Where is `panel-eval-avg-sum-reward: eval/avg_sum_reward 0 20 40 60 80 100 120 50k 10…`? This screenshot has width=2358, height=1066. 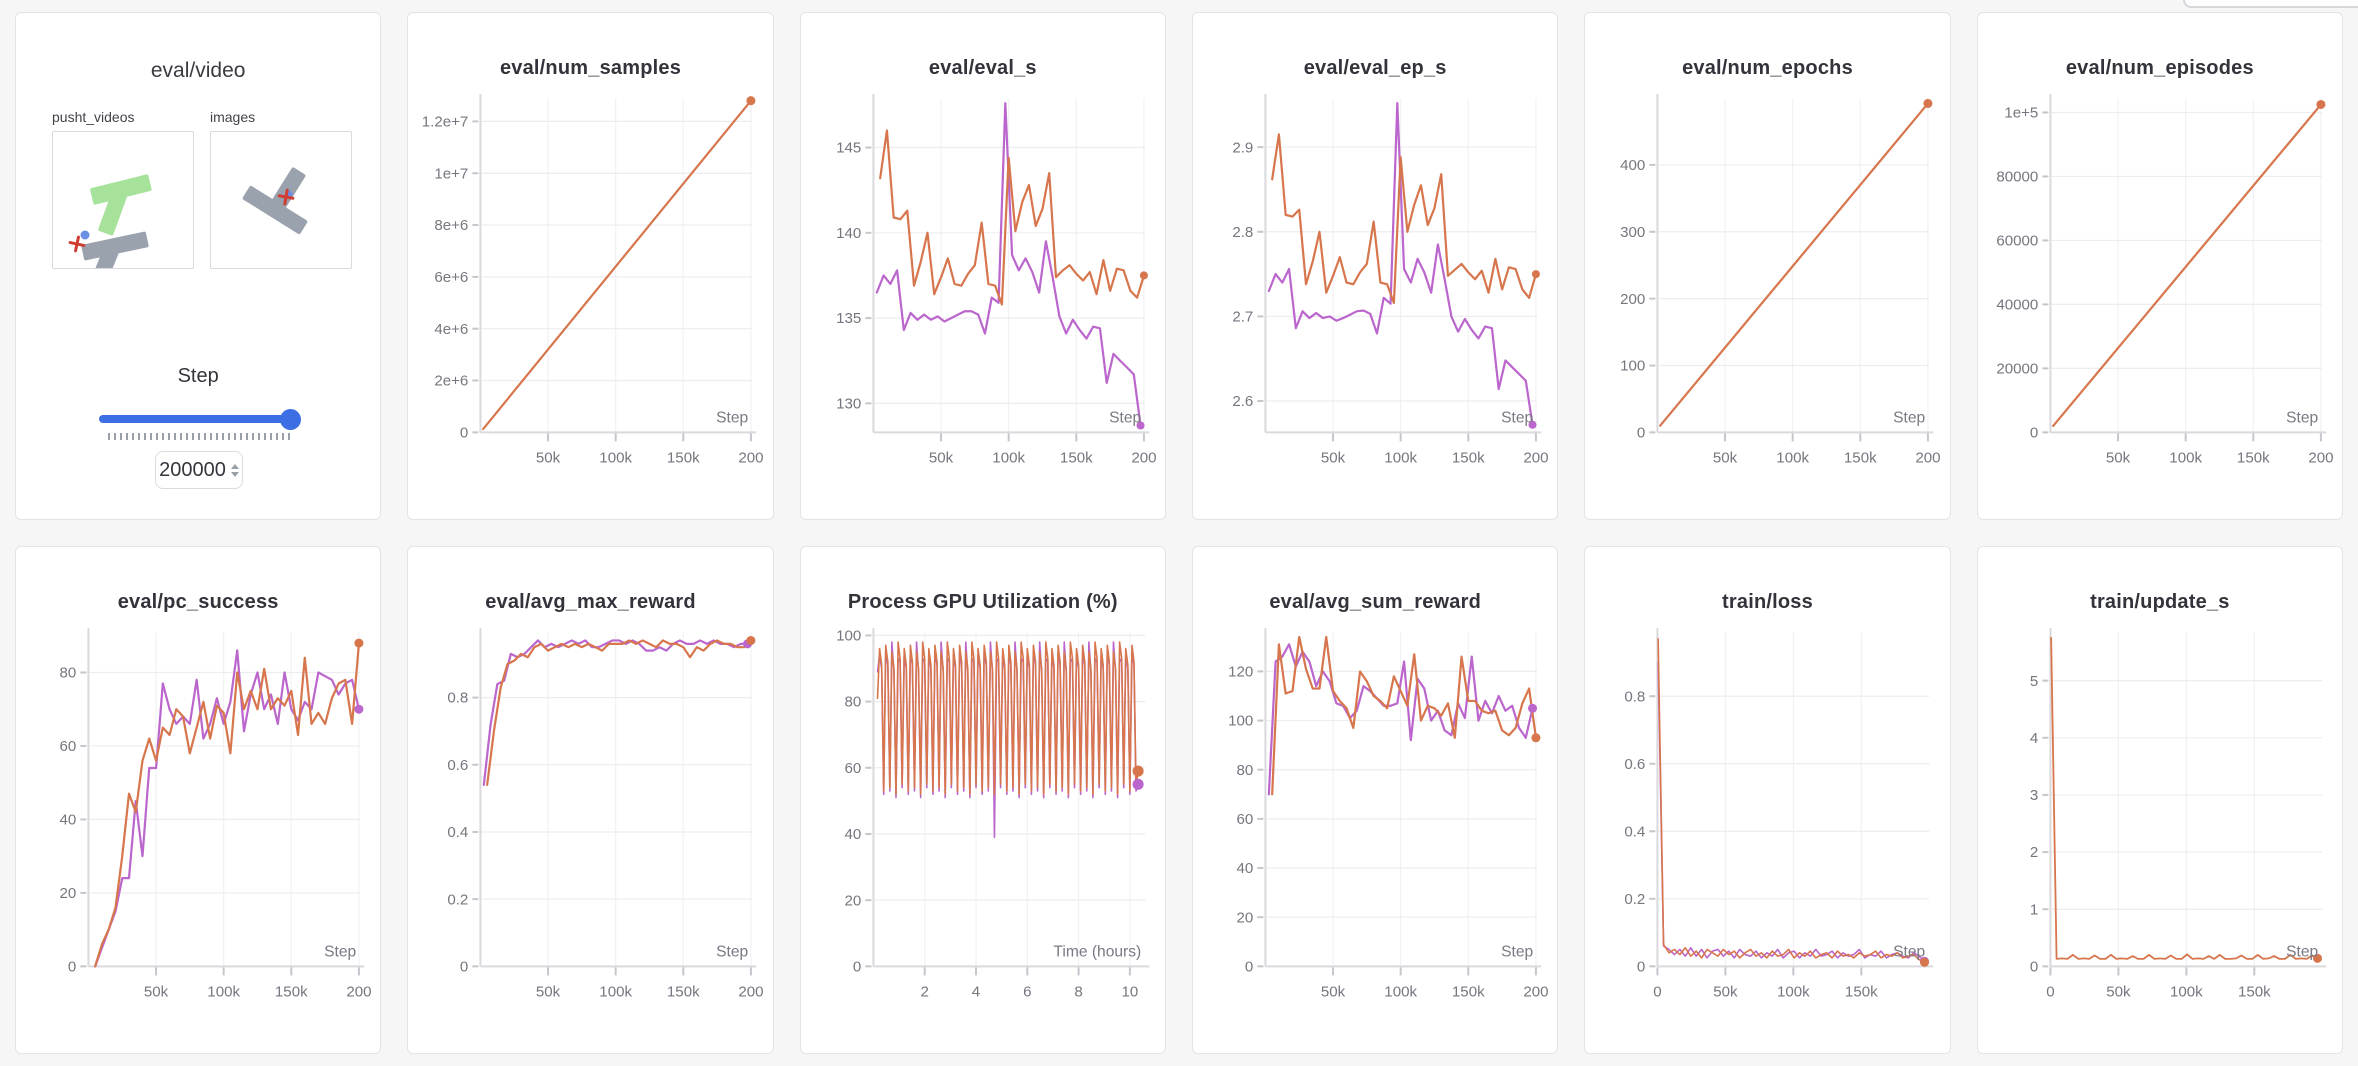
panel-eval-avg-sum-reward: eval/avg_sum_reward 0 20 40 60 80 100 120 50k 10… is located at coordinates (1375, 800).